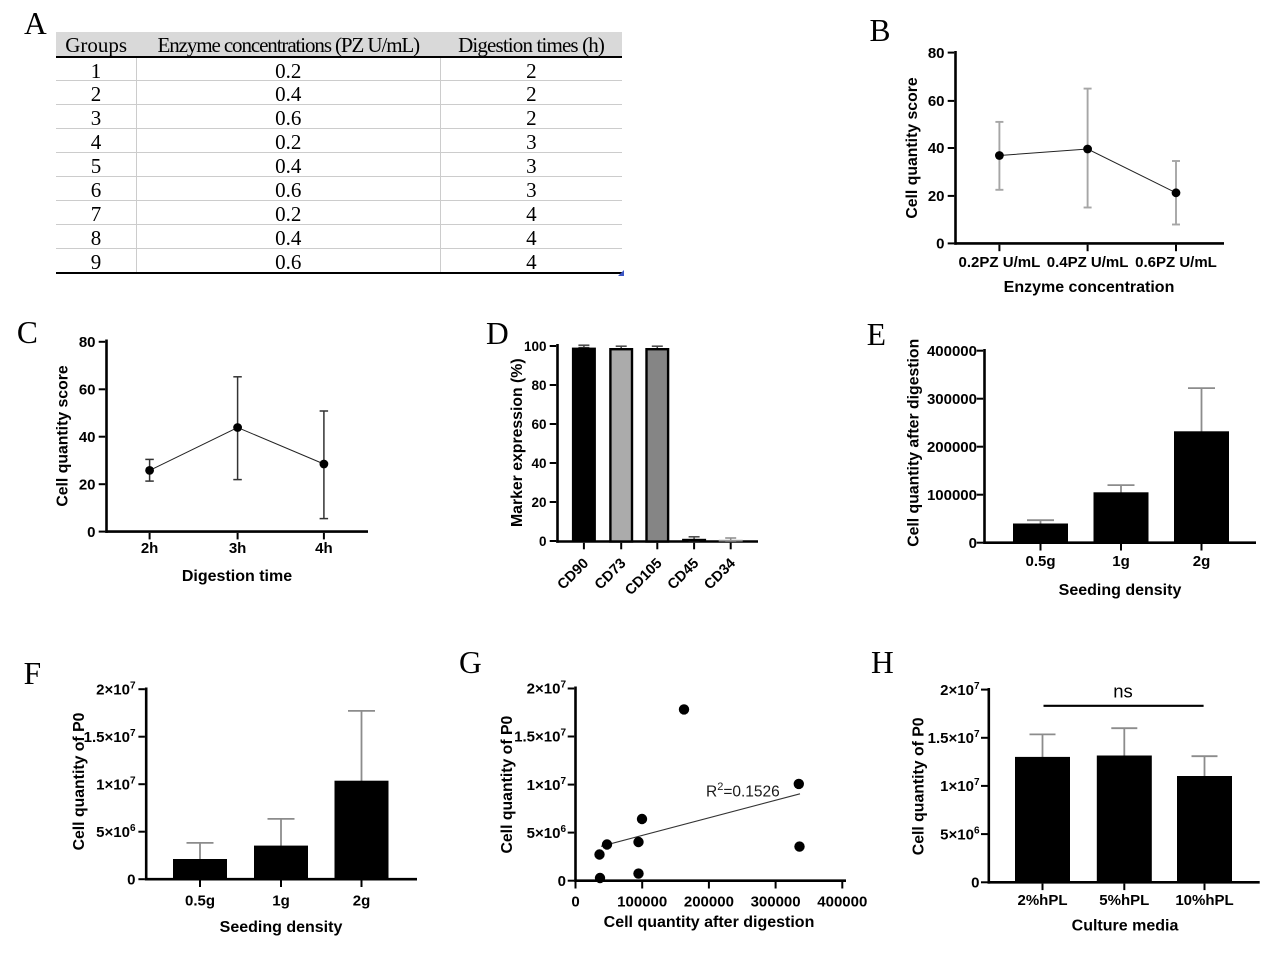 Image resolution: width=1269 pixels, height=956 pixels. Describe the element at coordinates (535, 346) in the screenshot. I see `svg-text: 100` at that location.